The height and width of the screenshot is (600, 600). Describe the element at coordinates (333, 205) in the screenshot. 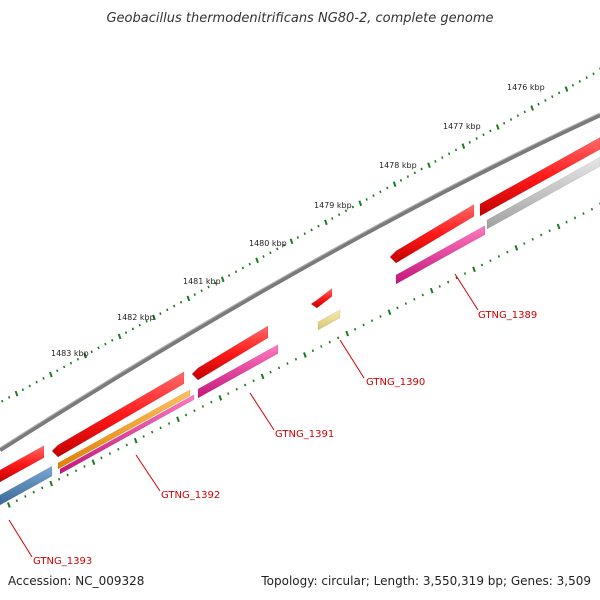

I see `tick-label: 1479 kbp` at that location.